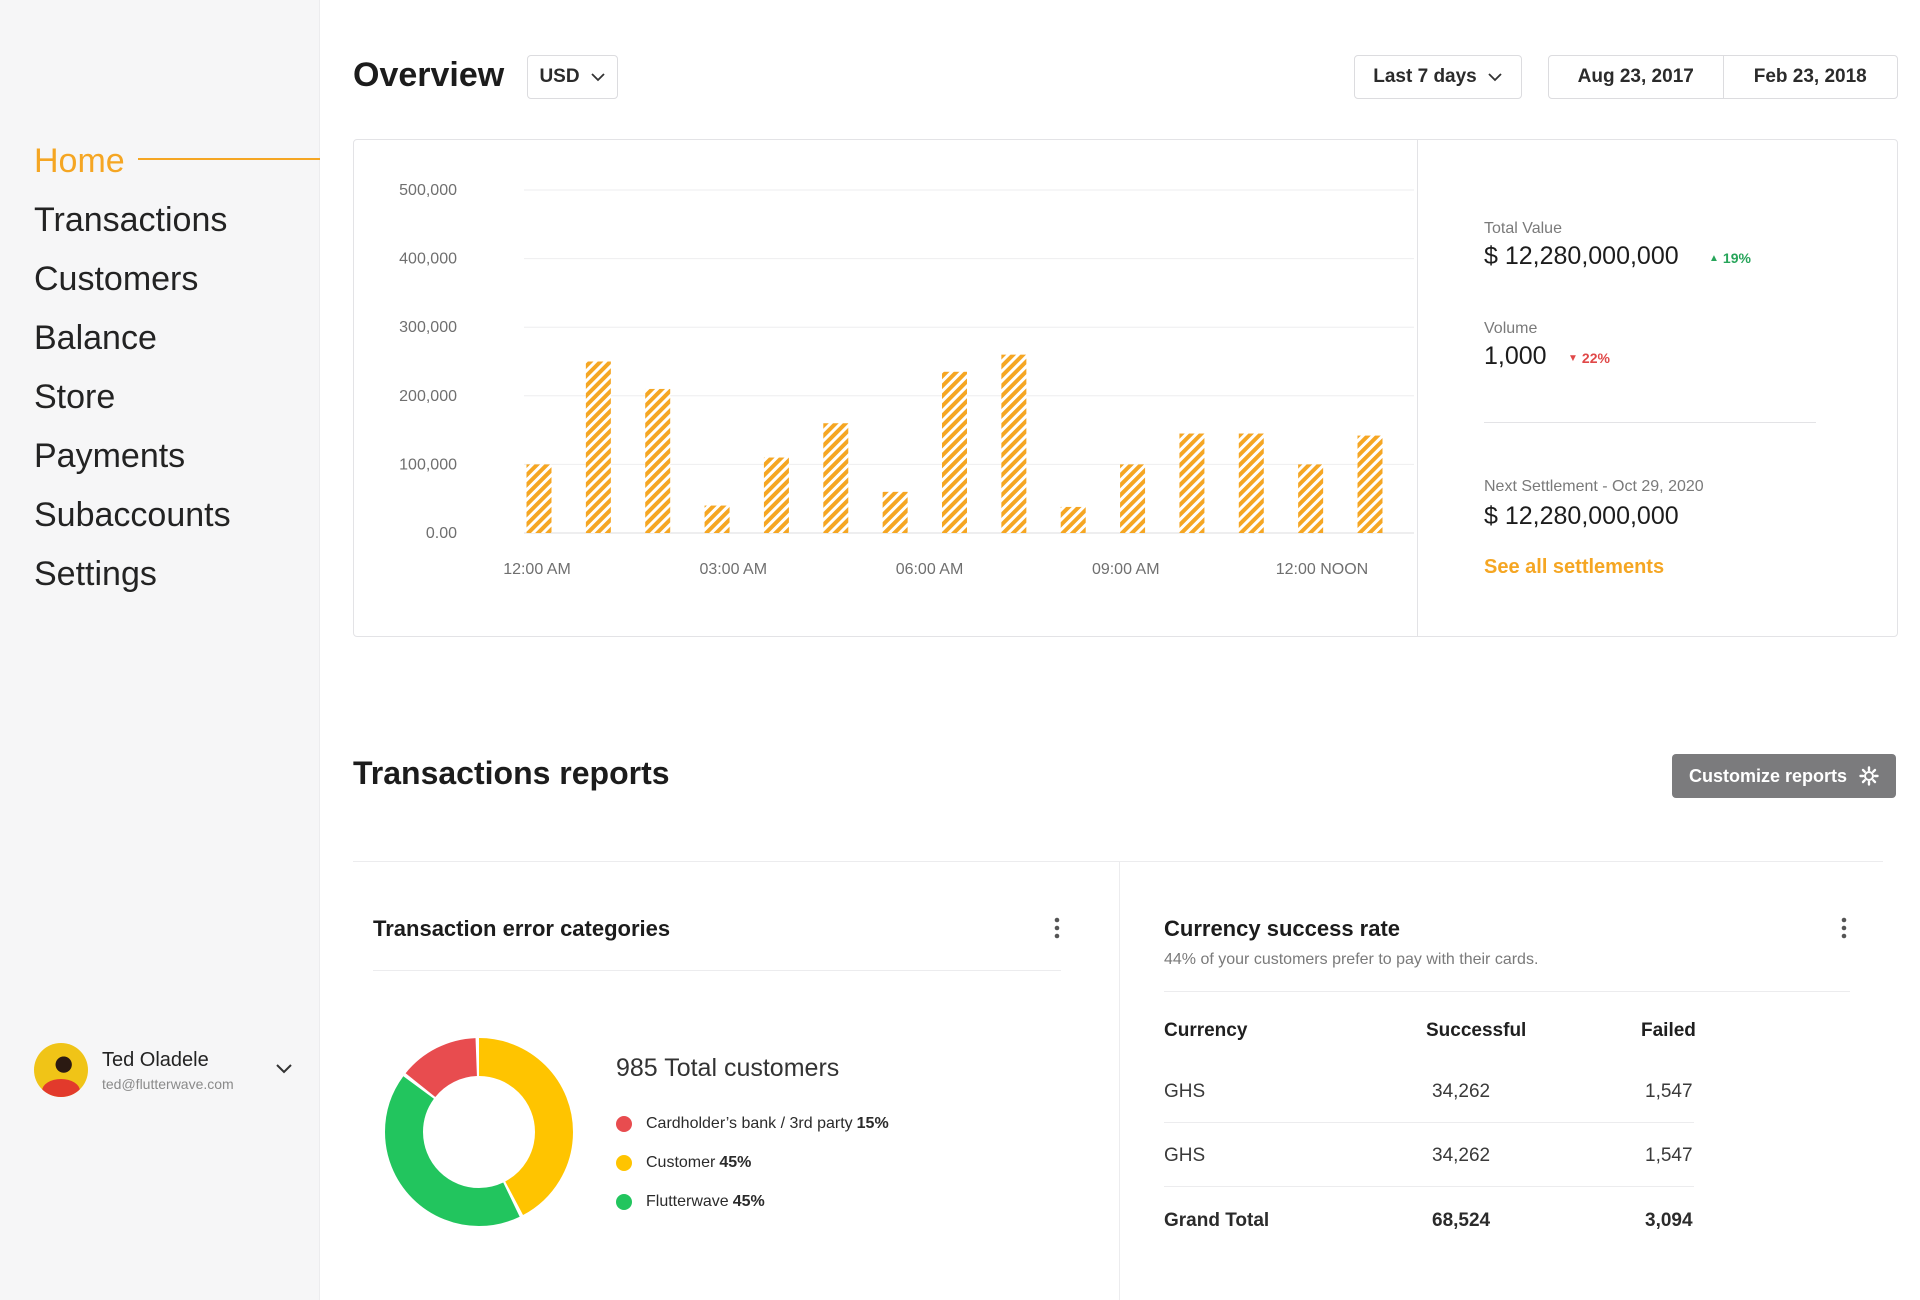  What do you see at coordinates (735, 1162) in the screenshot?
I see `legend-value: 45%` at bounding box center [735, 1162].